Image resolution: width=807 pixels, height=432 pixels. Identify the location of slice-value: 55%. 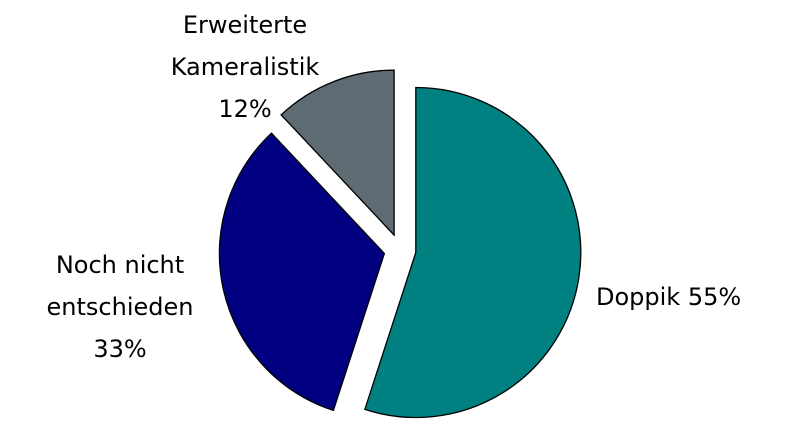
(714, 297).